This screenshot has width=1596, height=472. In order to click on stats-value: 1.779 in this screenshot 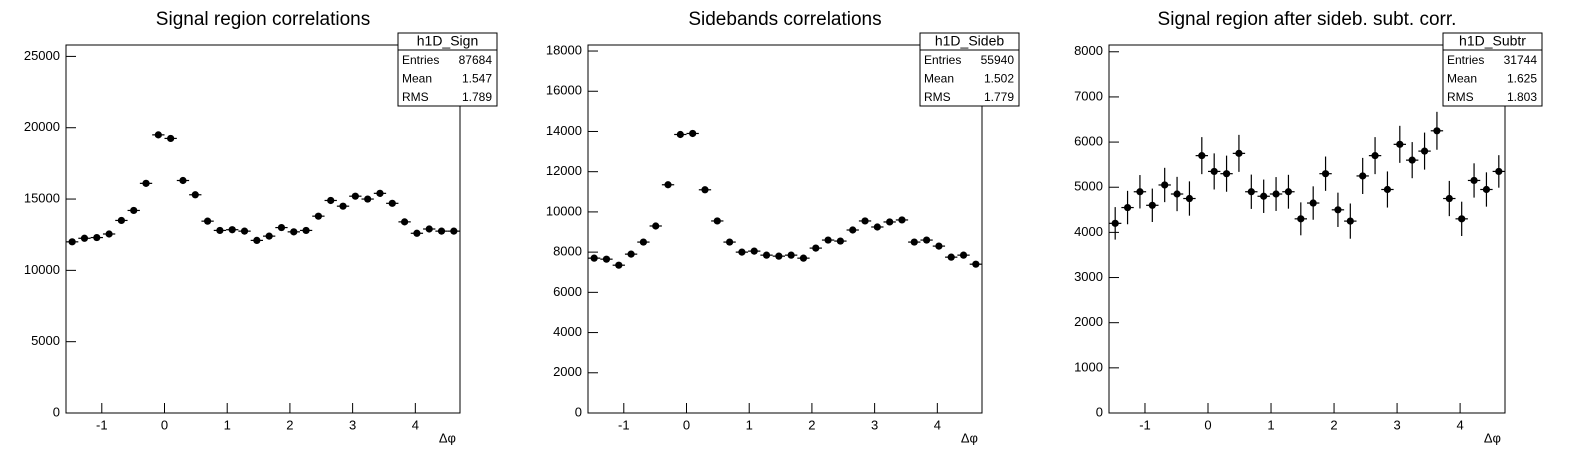, I will do `click(999, 97)`.